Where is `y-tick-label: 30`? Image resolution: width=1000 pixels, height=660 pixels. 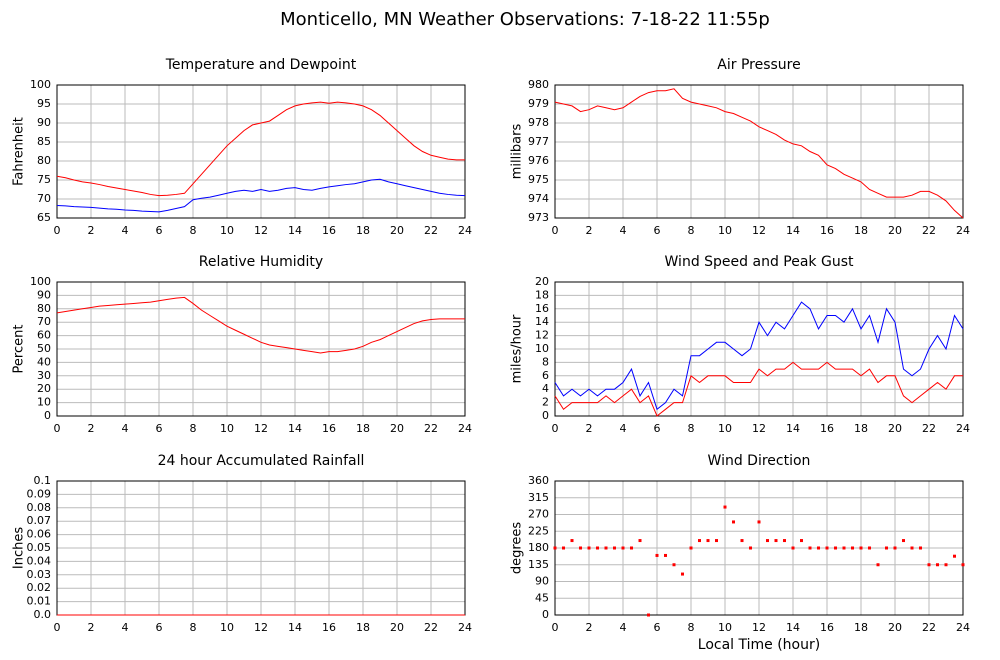
y-tick-label: 30 is located at coordinates (44, 375).